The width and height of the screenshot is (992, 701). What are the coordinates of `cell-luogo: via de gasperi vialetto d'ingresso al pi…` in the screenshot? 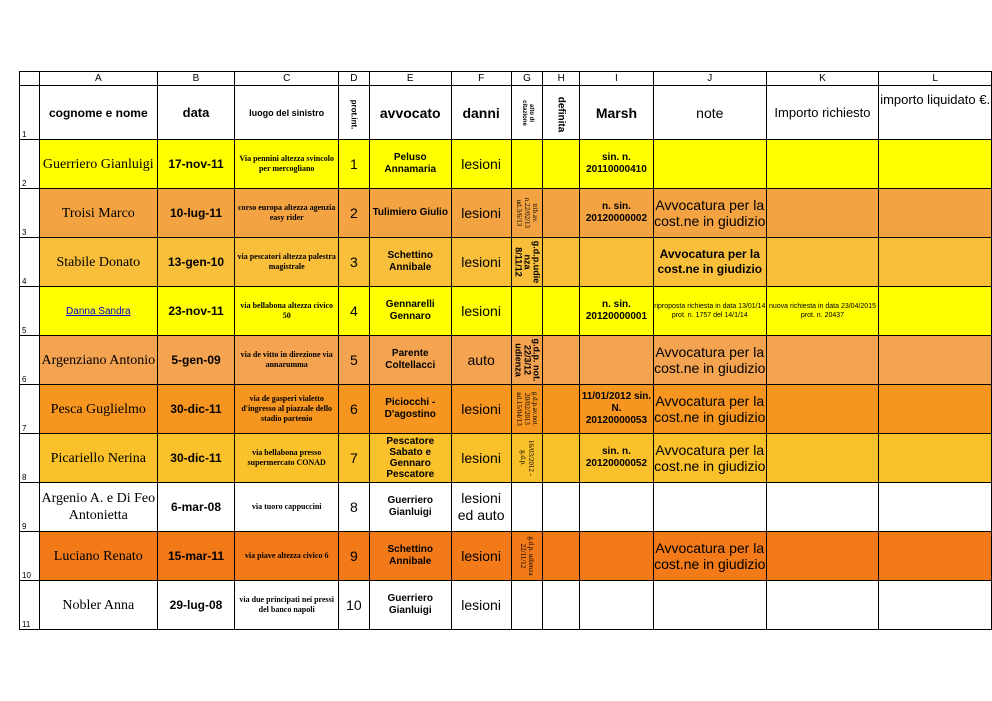 It's located at (287, 409).